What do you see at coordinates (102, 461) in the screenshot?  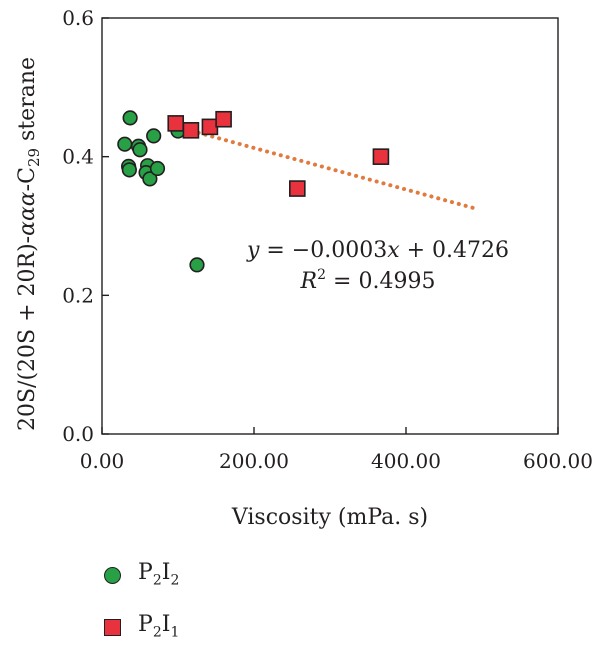 I see `x-tick-label: 0.00` at bounding box center [102, 461].